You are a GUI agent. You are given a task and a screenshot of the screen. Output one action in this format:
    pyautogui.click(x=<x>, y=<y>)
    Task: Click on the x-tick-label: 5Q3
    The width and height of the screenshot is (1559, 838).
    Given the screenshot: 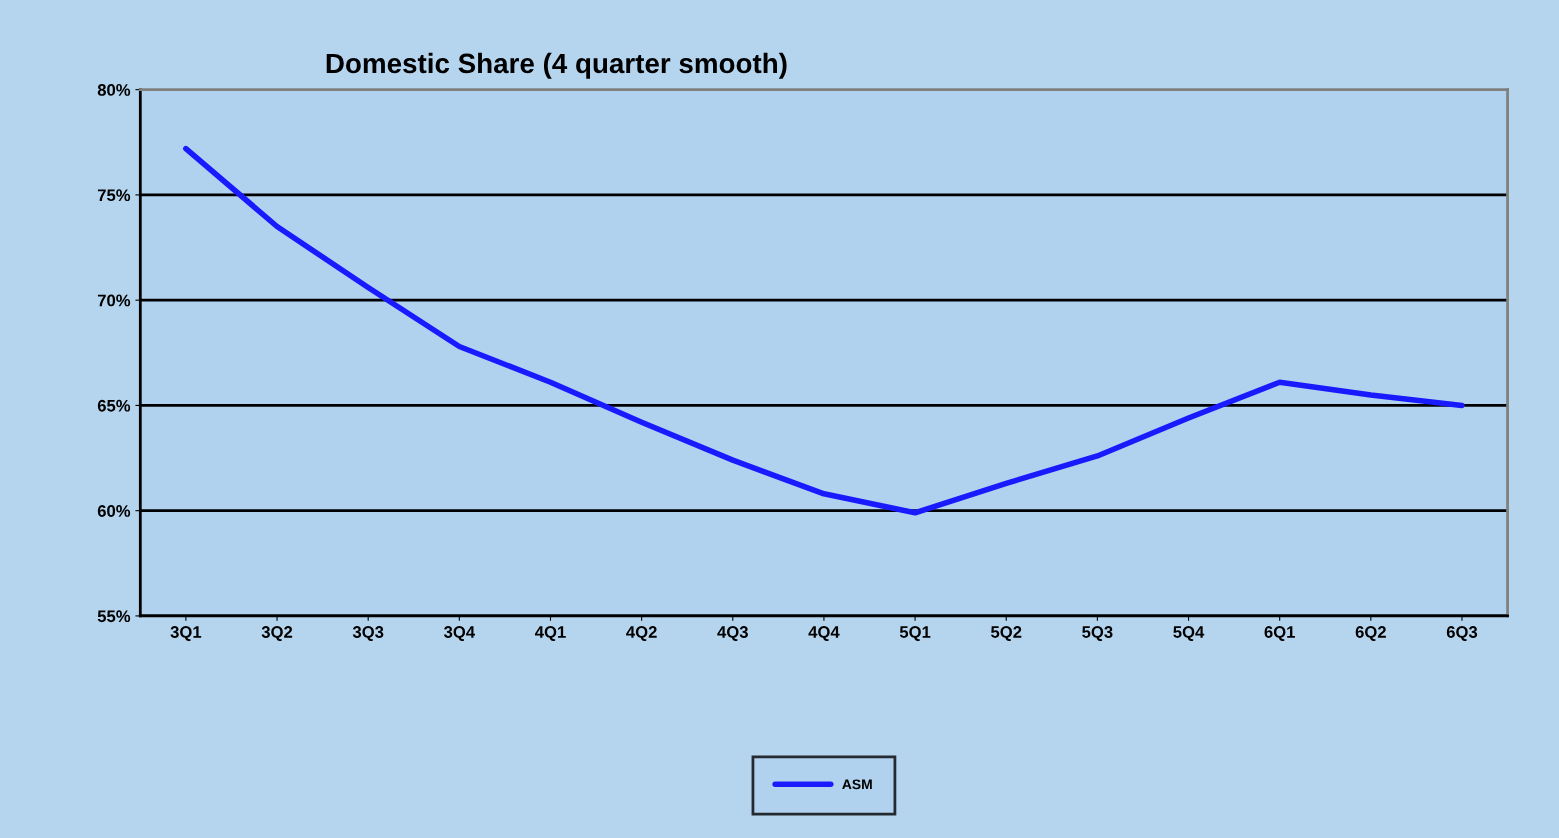 What is the action you would take?
    pyautogui.click(x=1097, y=634)
    